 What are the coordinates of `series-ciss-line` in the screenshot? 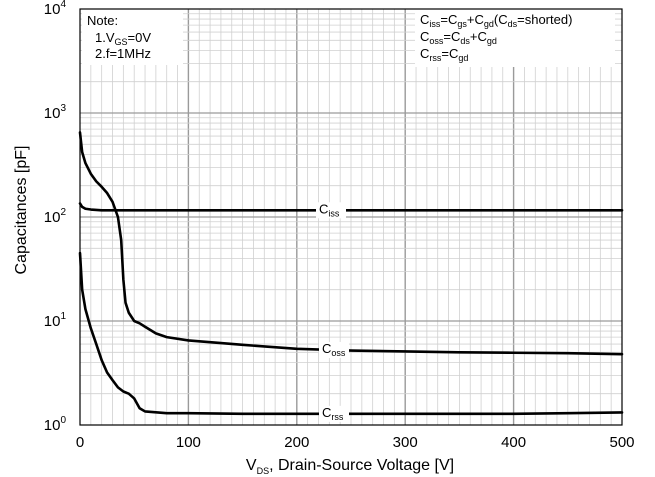 It's located at (351, 207).